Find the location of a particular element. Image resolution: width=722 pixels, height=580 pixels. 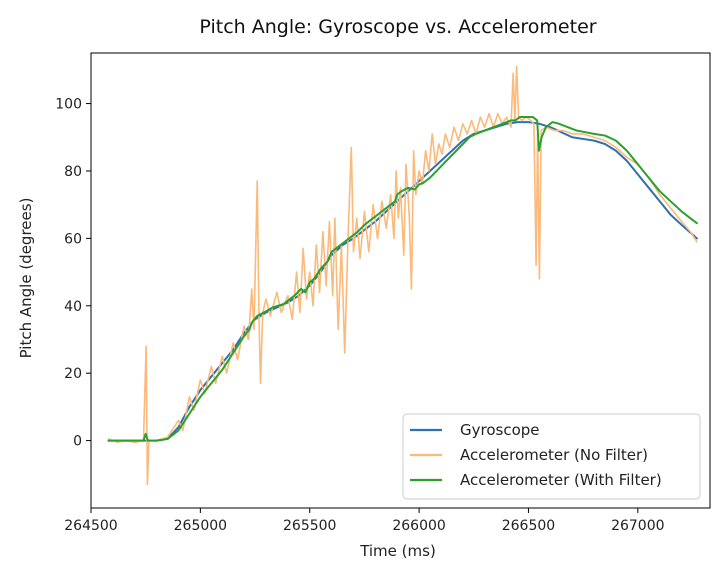

x-axis-label: Time (ms) is located at coordinates (397, 551).